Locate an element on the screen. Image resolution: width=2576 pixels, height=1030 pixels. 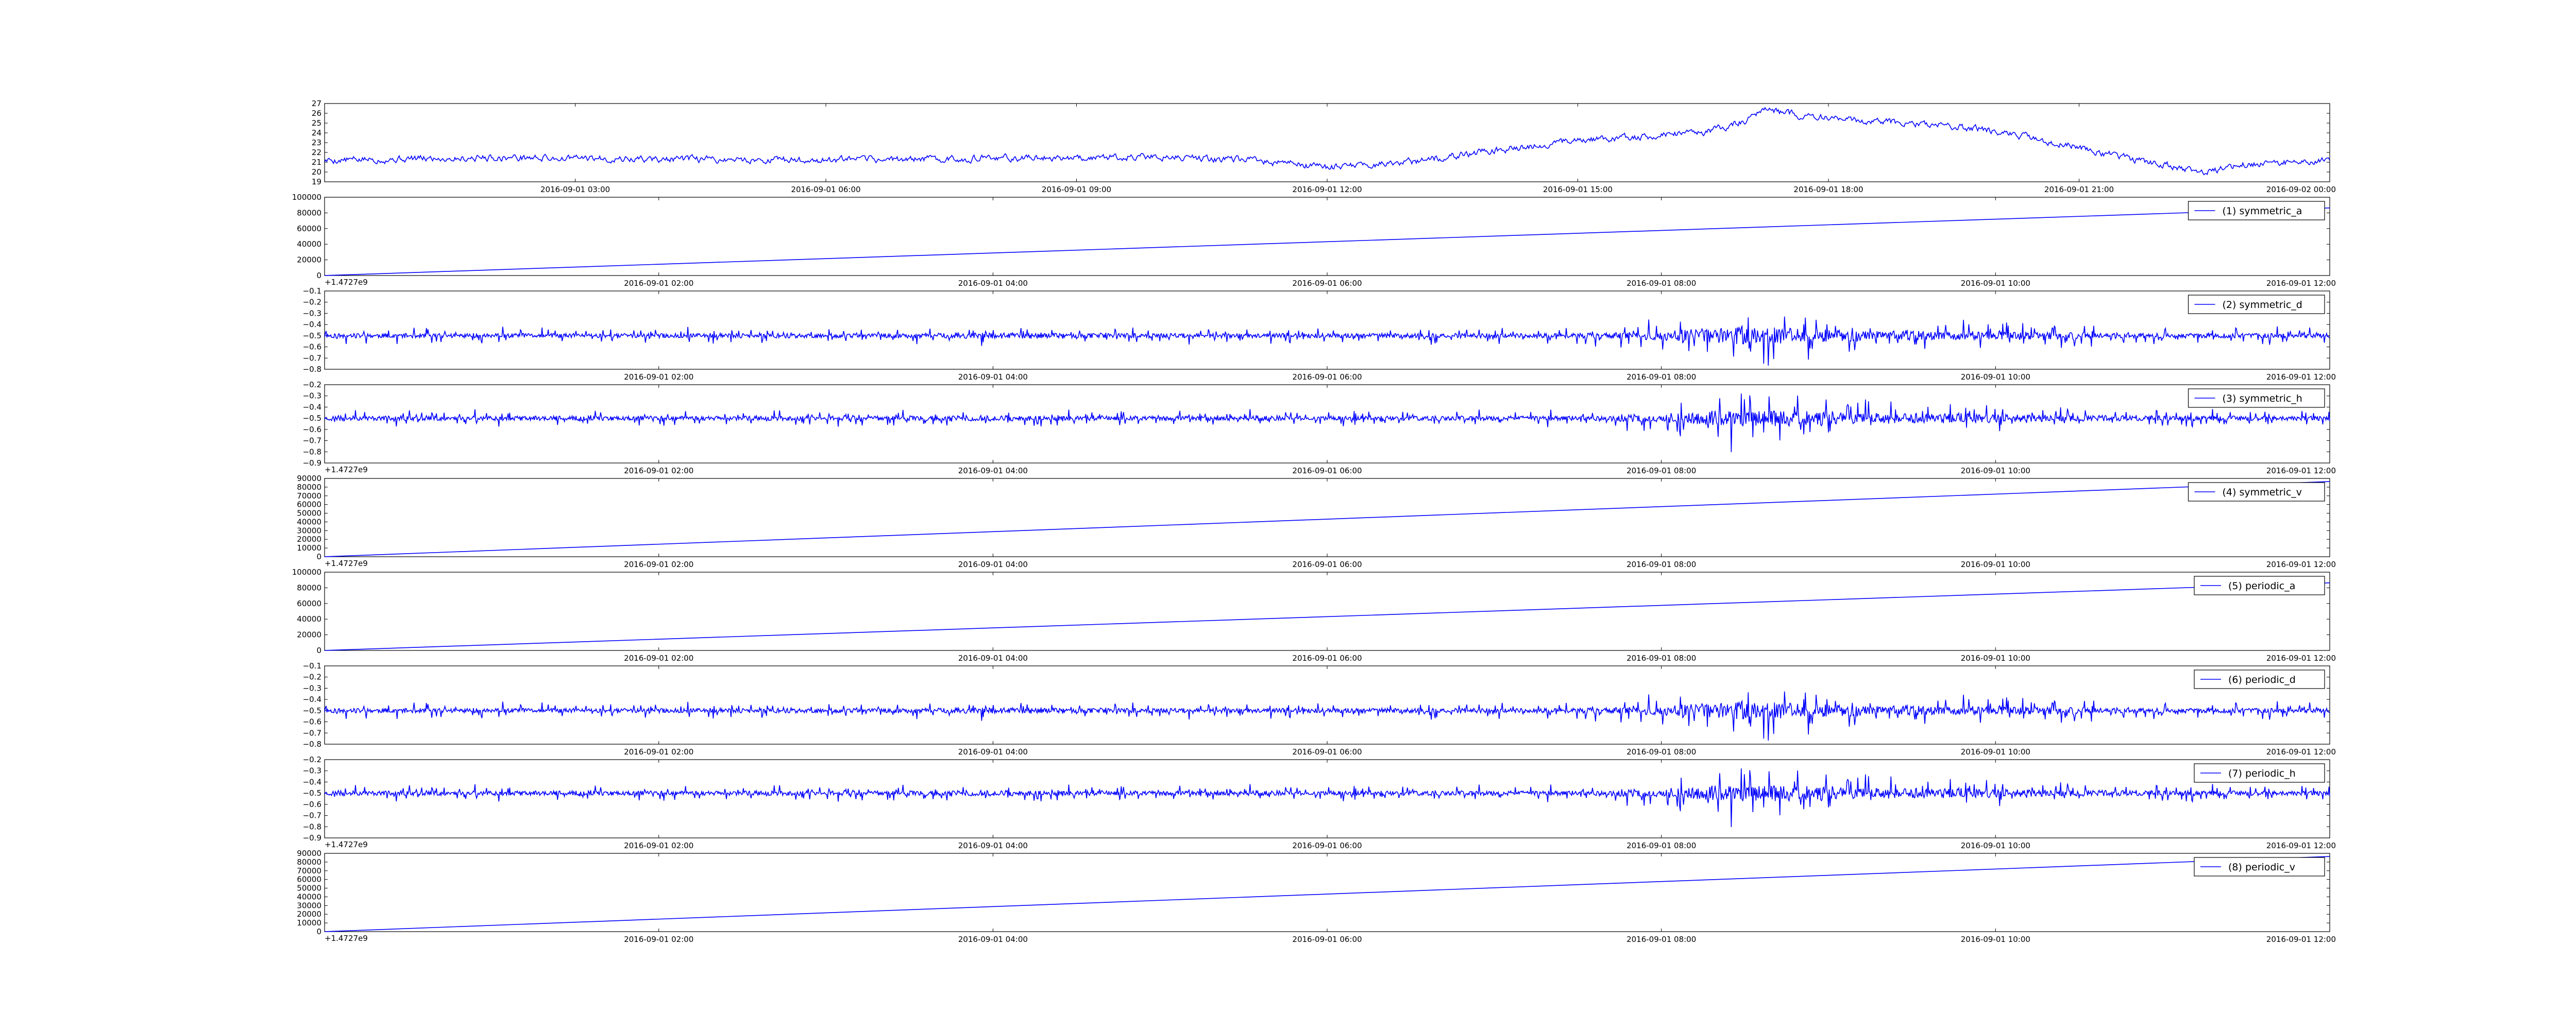
y-tick-label: 80000 is located at coordinates (309, 587).